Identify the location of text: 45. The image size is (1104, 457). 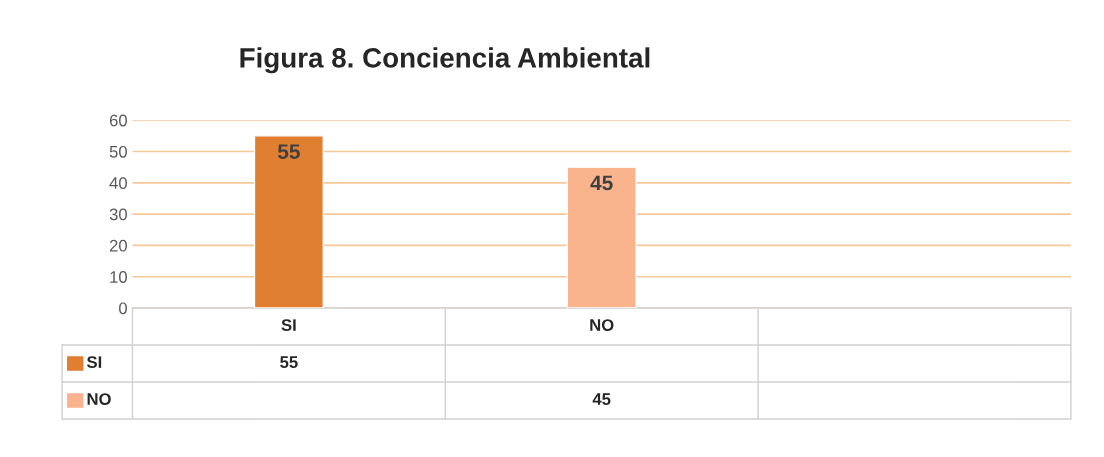
(601, 399).